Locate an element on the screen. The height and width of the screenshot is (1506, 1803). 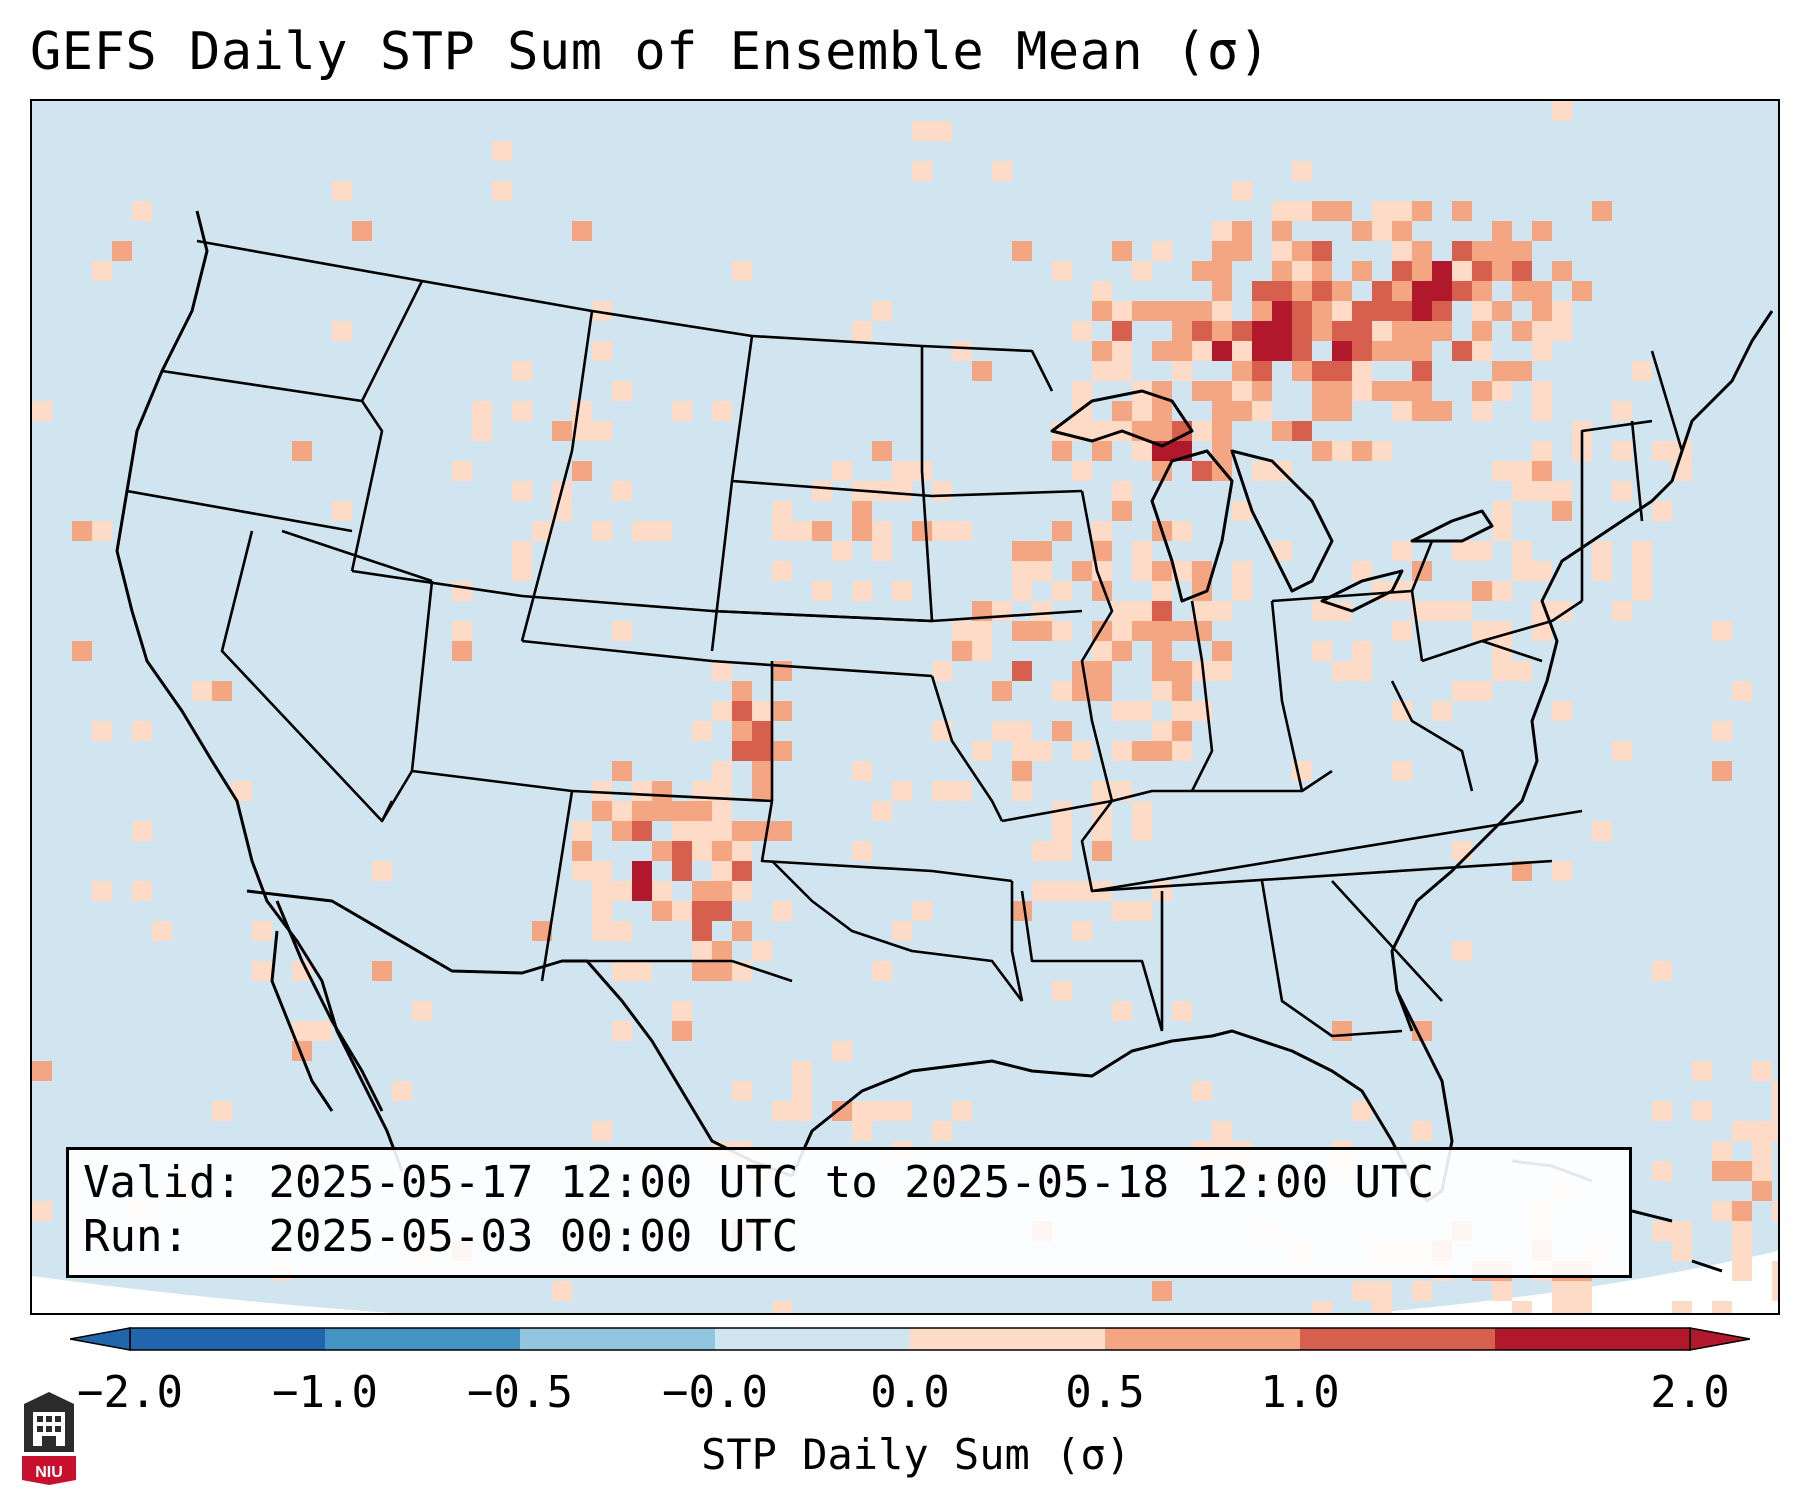
colorbar-label: STP Daily Sum (σ) is located at coordinates (916, 1454).